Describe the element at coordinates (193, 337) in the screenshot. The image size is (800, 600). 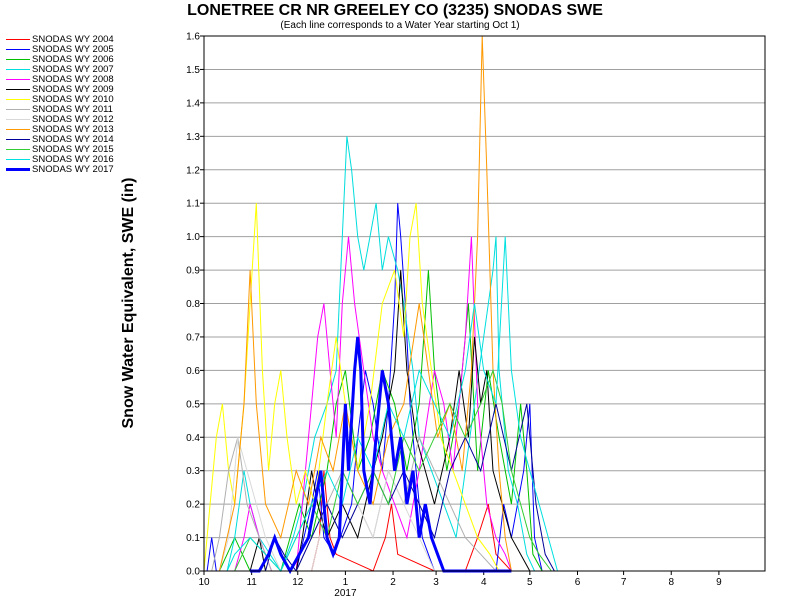
I see `y-tick-label: 0.7` at that location.